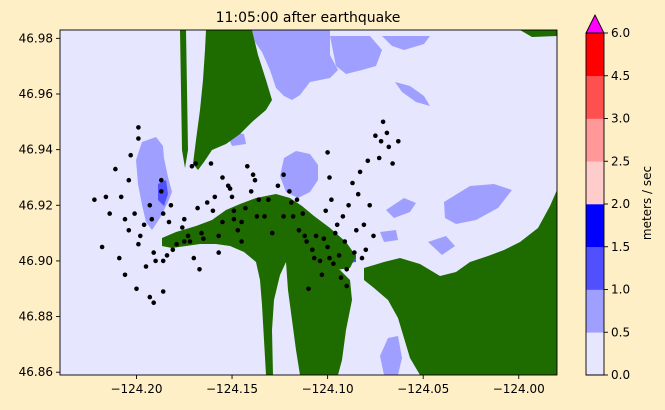  I want to click on colorbar-tick-label: 4.5, so click(620, 76).